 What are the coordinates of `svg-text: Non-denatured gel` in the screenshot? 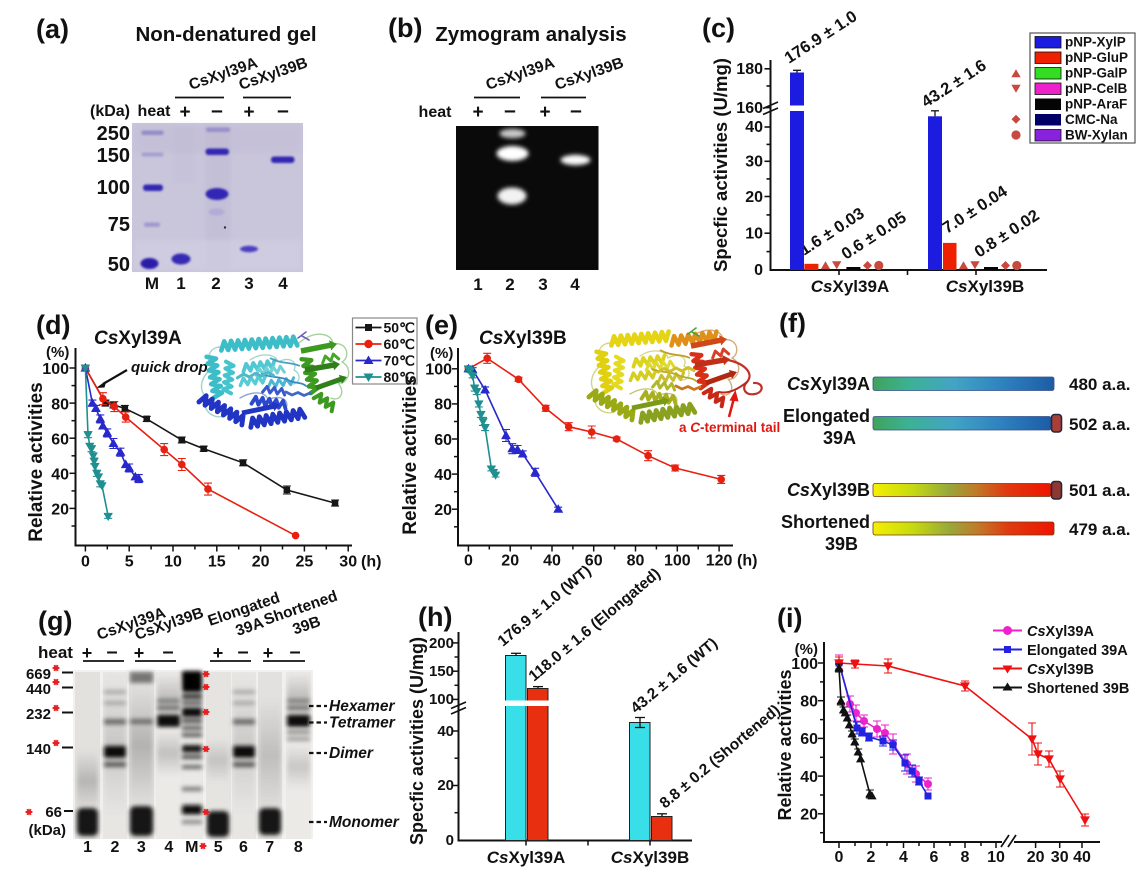 It's located at (225, 34).